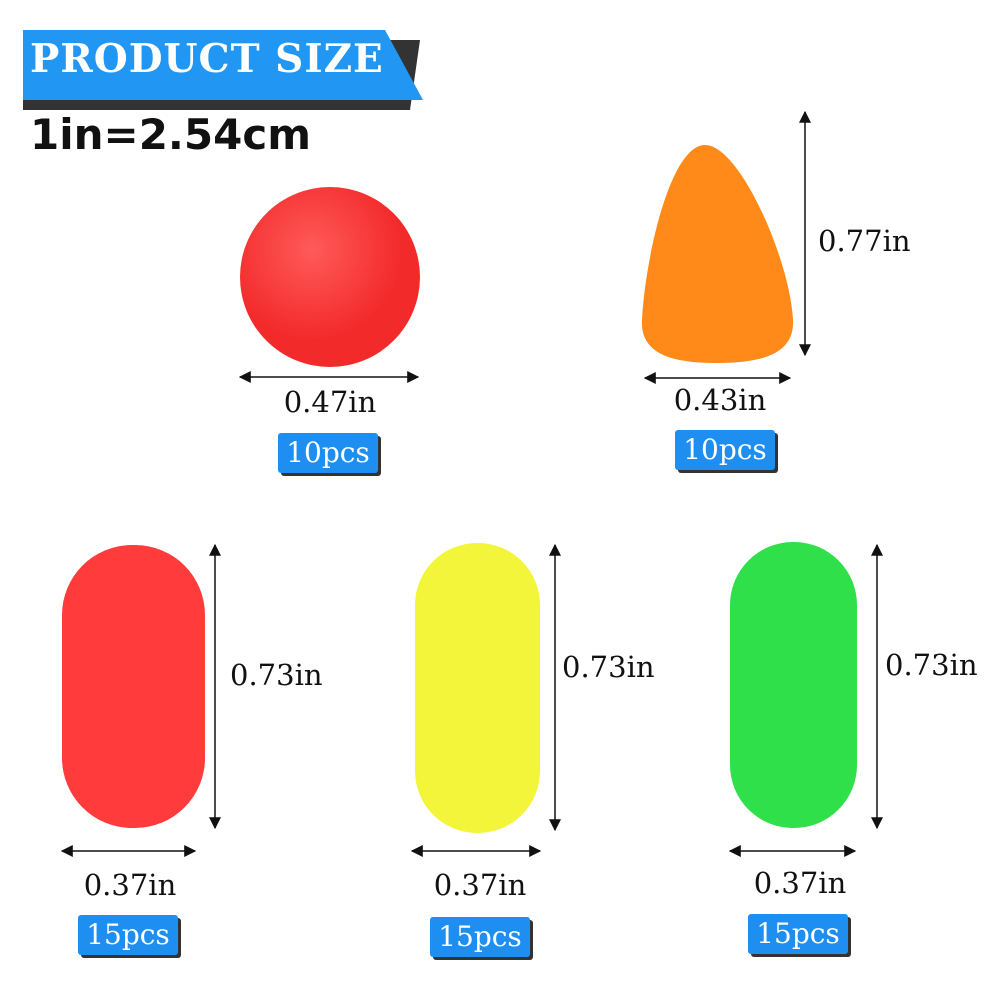 The width and height of the screenshot is (1000, 1000). I want to click on header-banner, so click(223, 70).